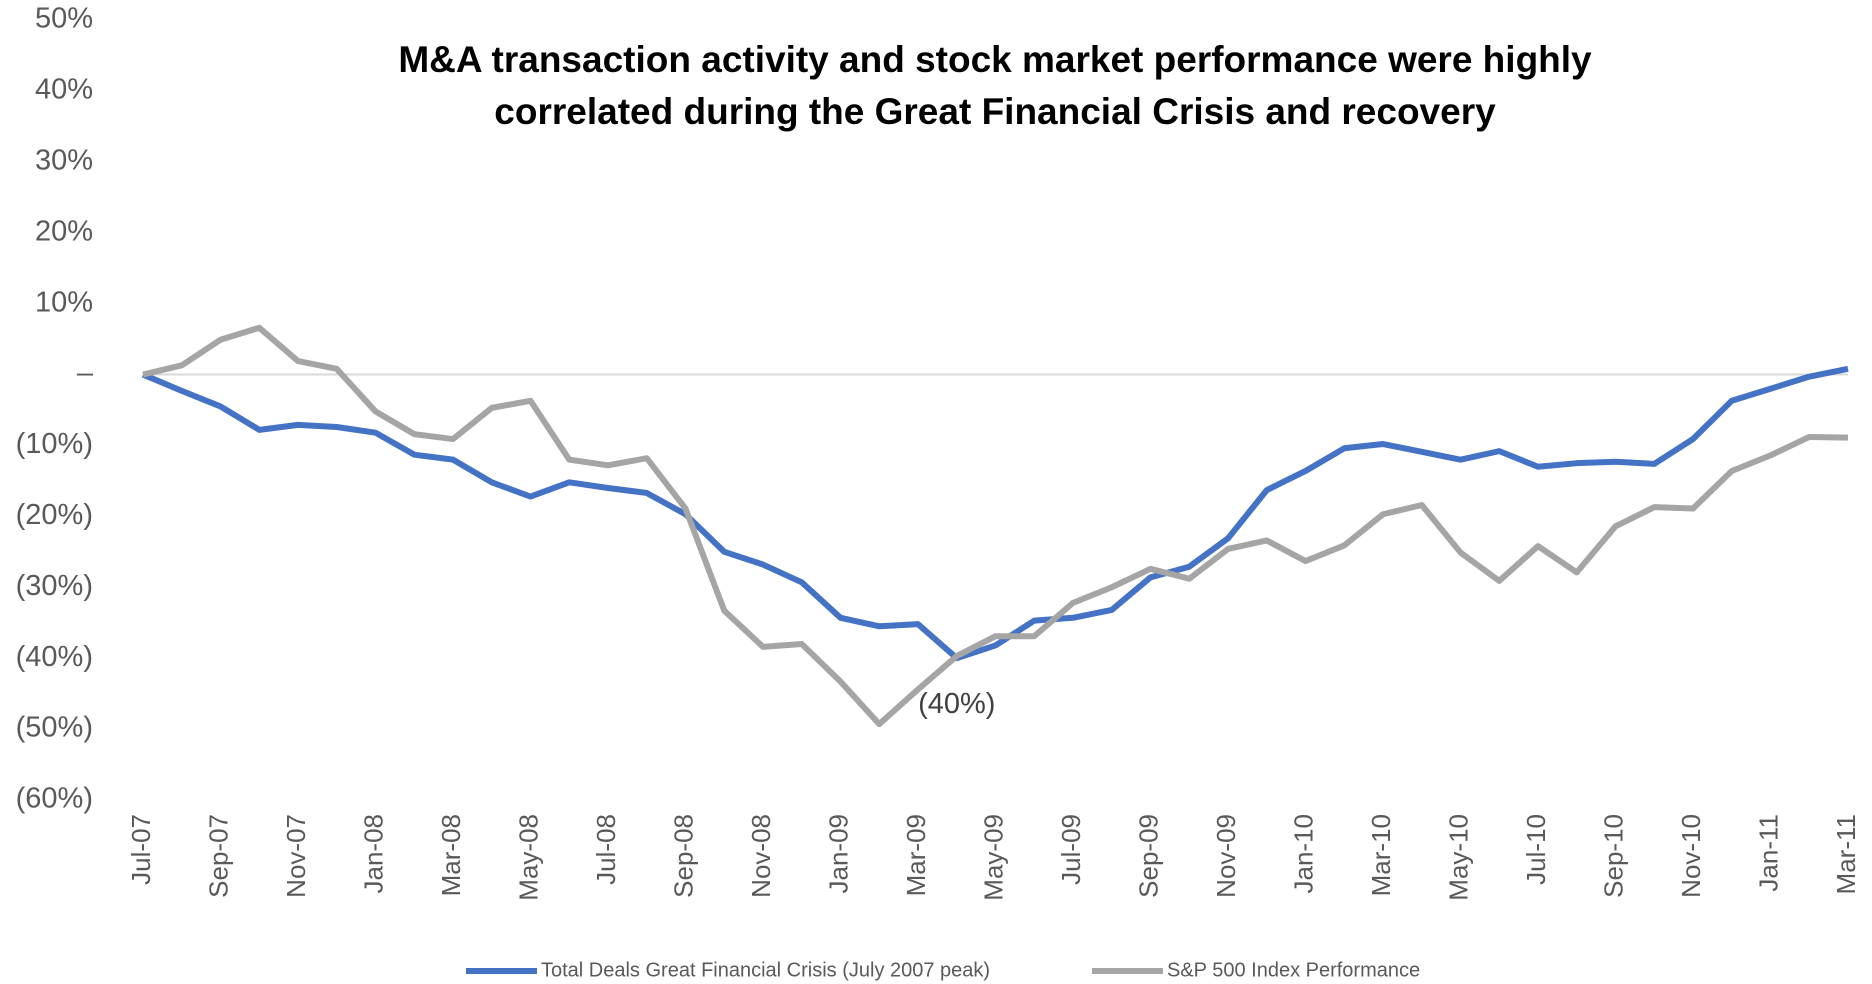 This screenshot has height=984, width=1872. Describe the element at coordinates (838, 854) in the screenshot. I see `x-tick-label: Jan-09` at that location.